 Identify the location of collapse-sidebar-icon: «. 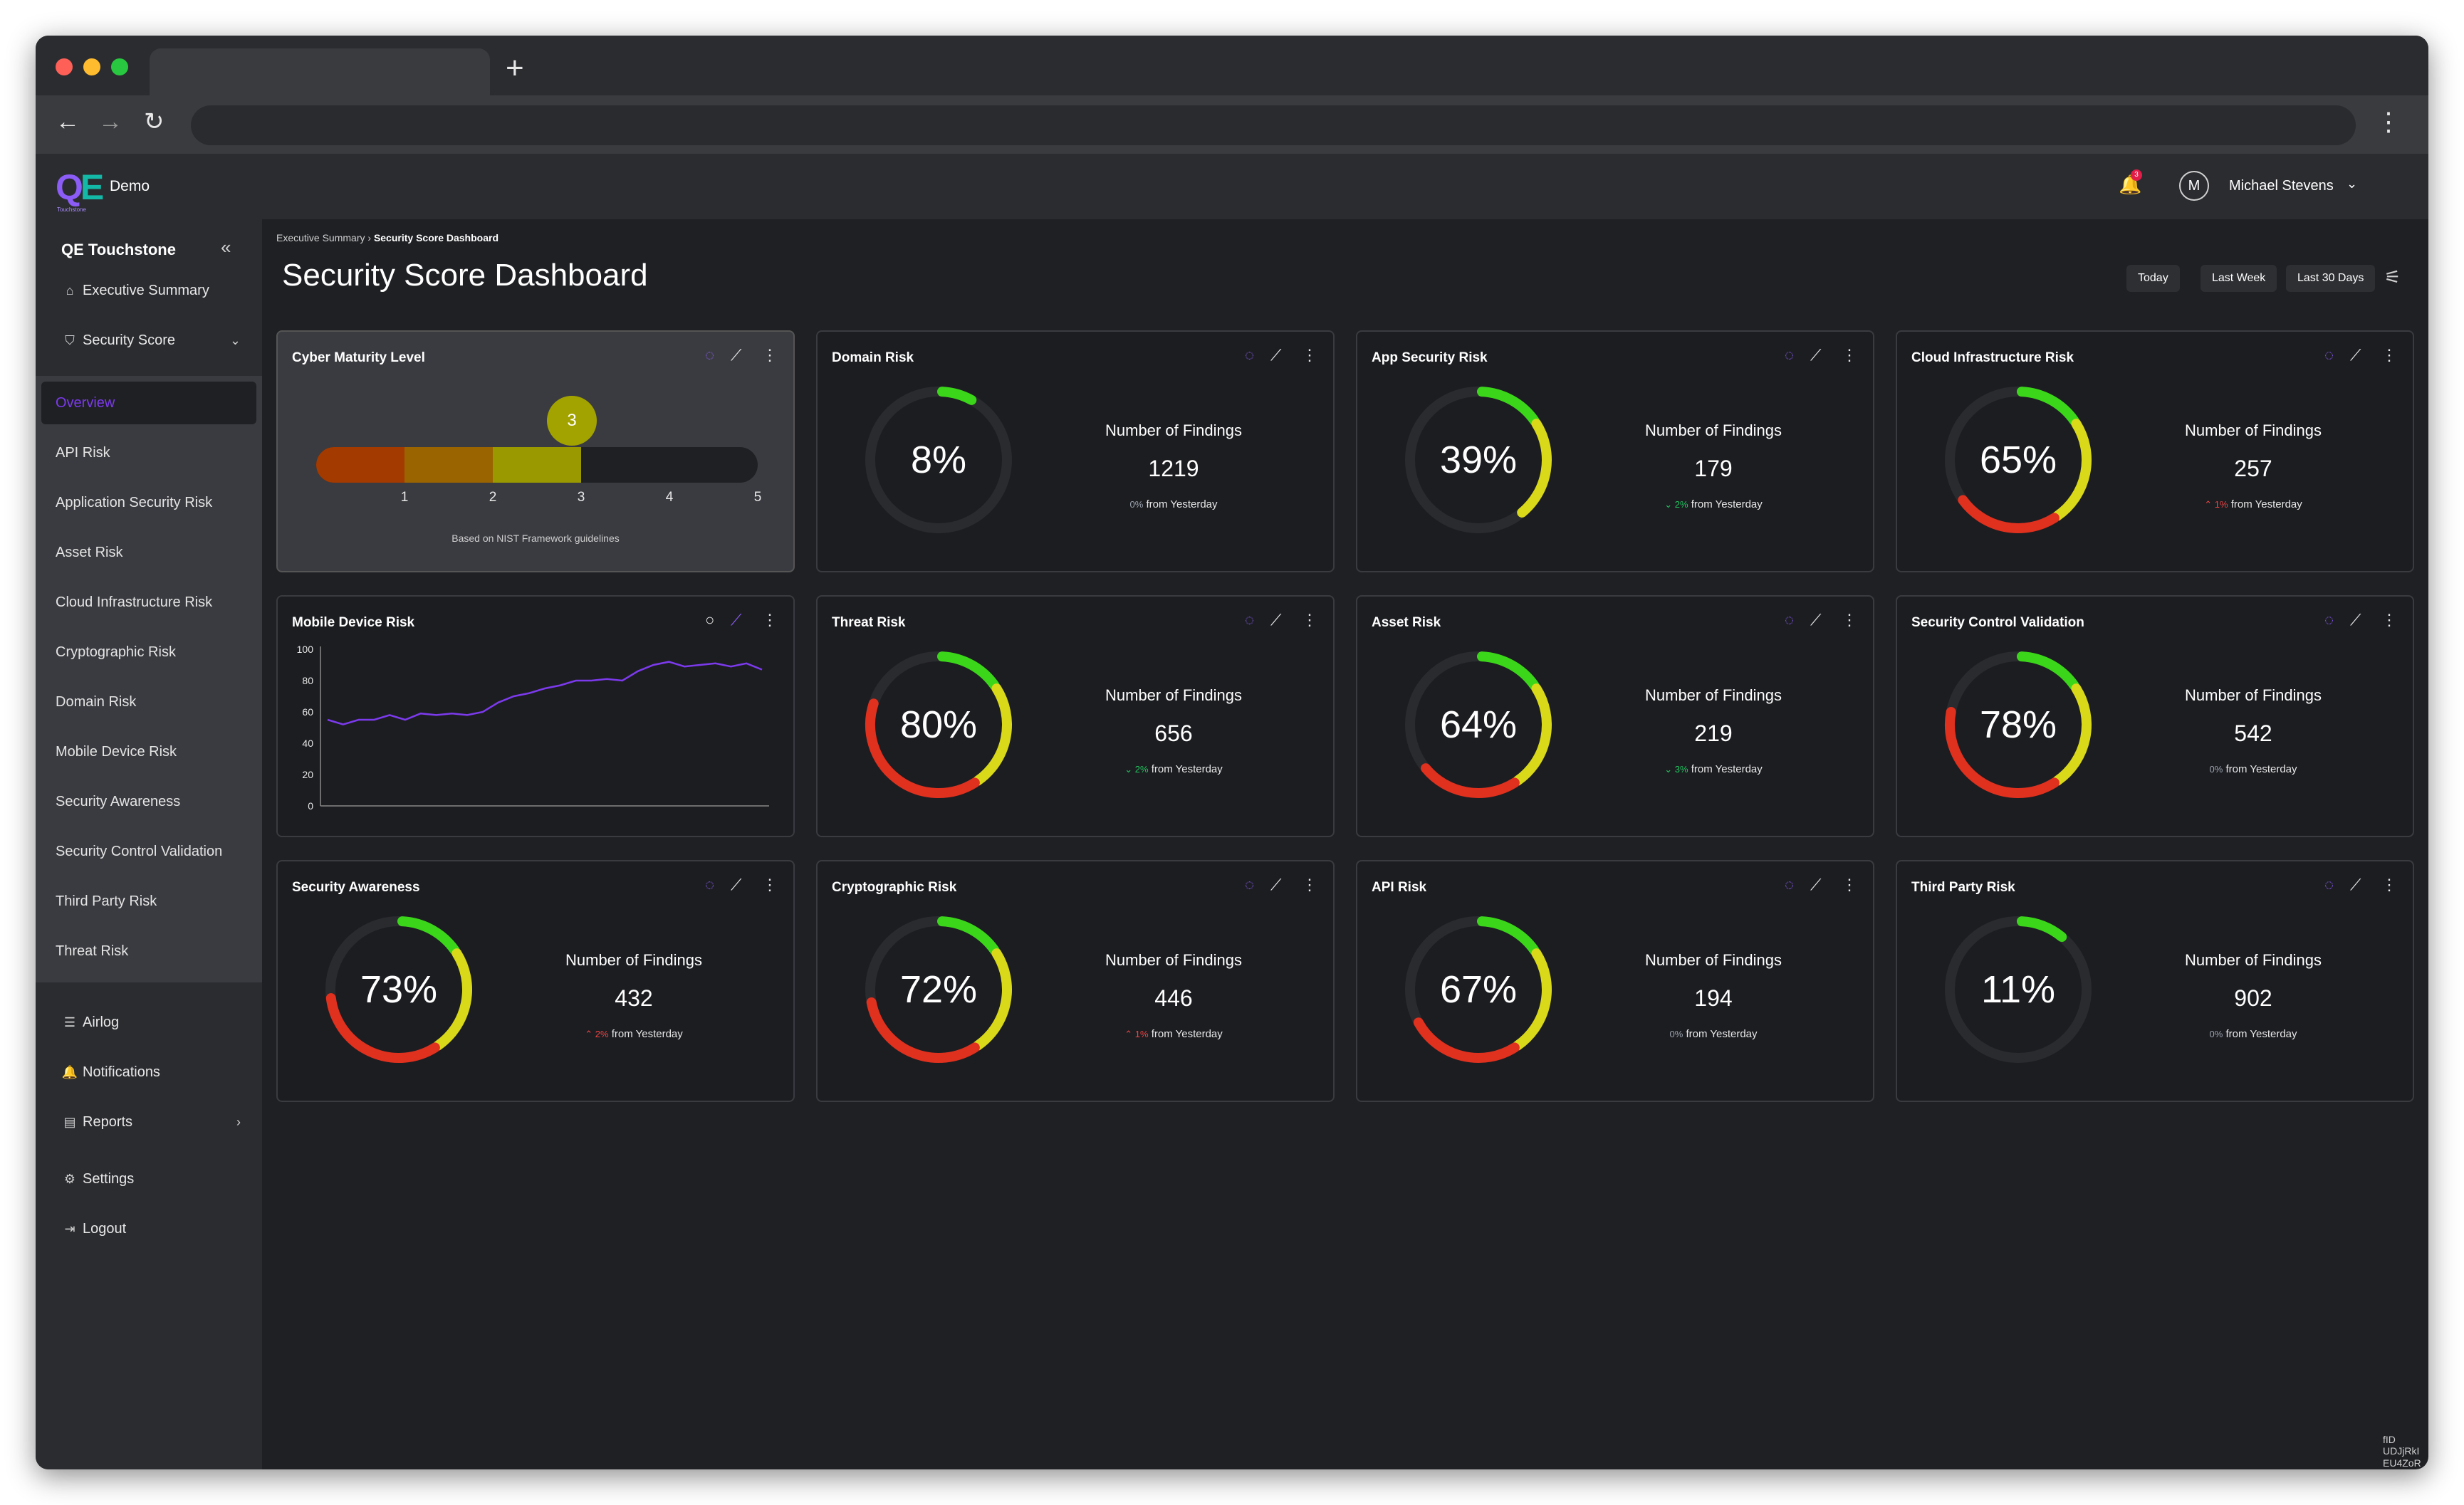
(226, 247).